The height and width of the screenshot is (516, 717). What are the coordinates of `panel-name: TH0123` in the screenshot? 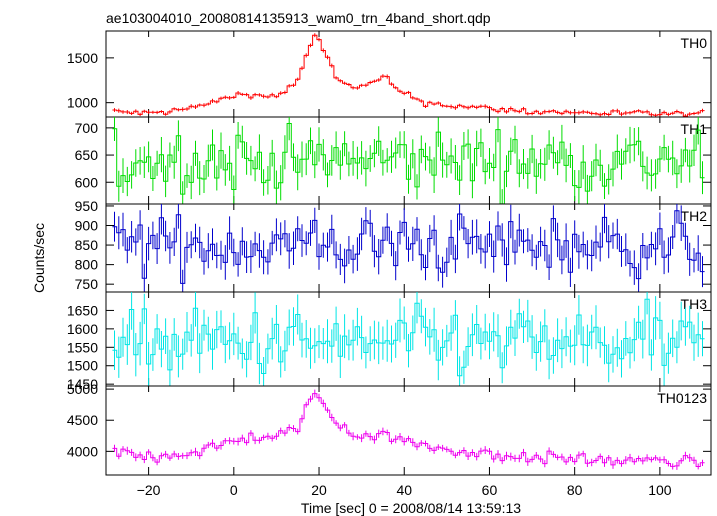 It's located at (682, 398).